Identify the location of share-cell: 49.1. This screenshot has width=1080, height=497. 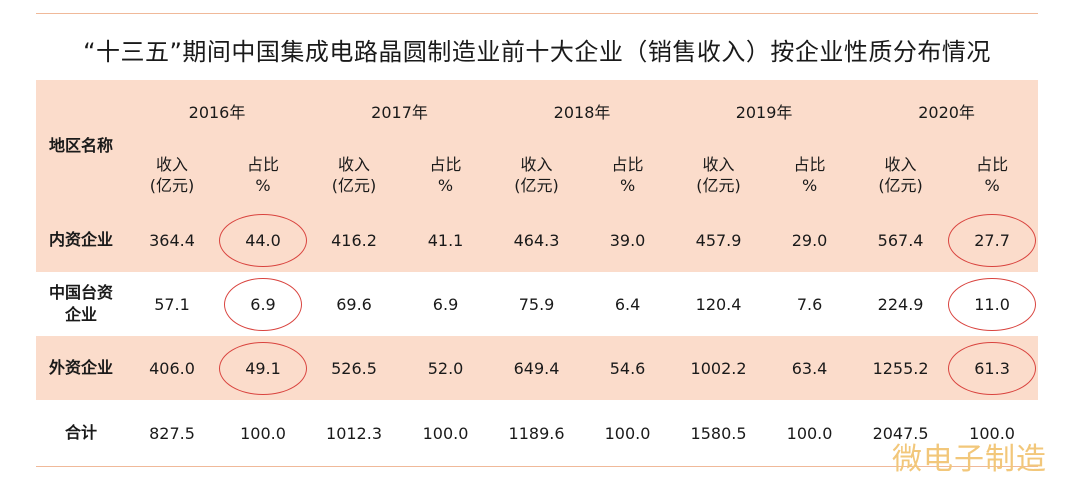
(263, 368).